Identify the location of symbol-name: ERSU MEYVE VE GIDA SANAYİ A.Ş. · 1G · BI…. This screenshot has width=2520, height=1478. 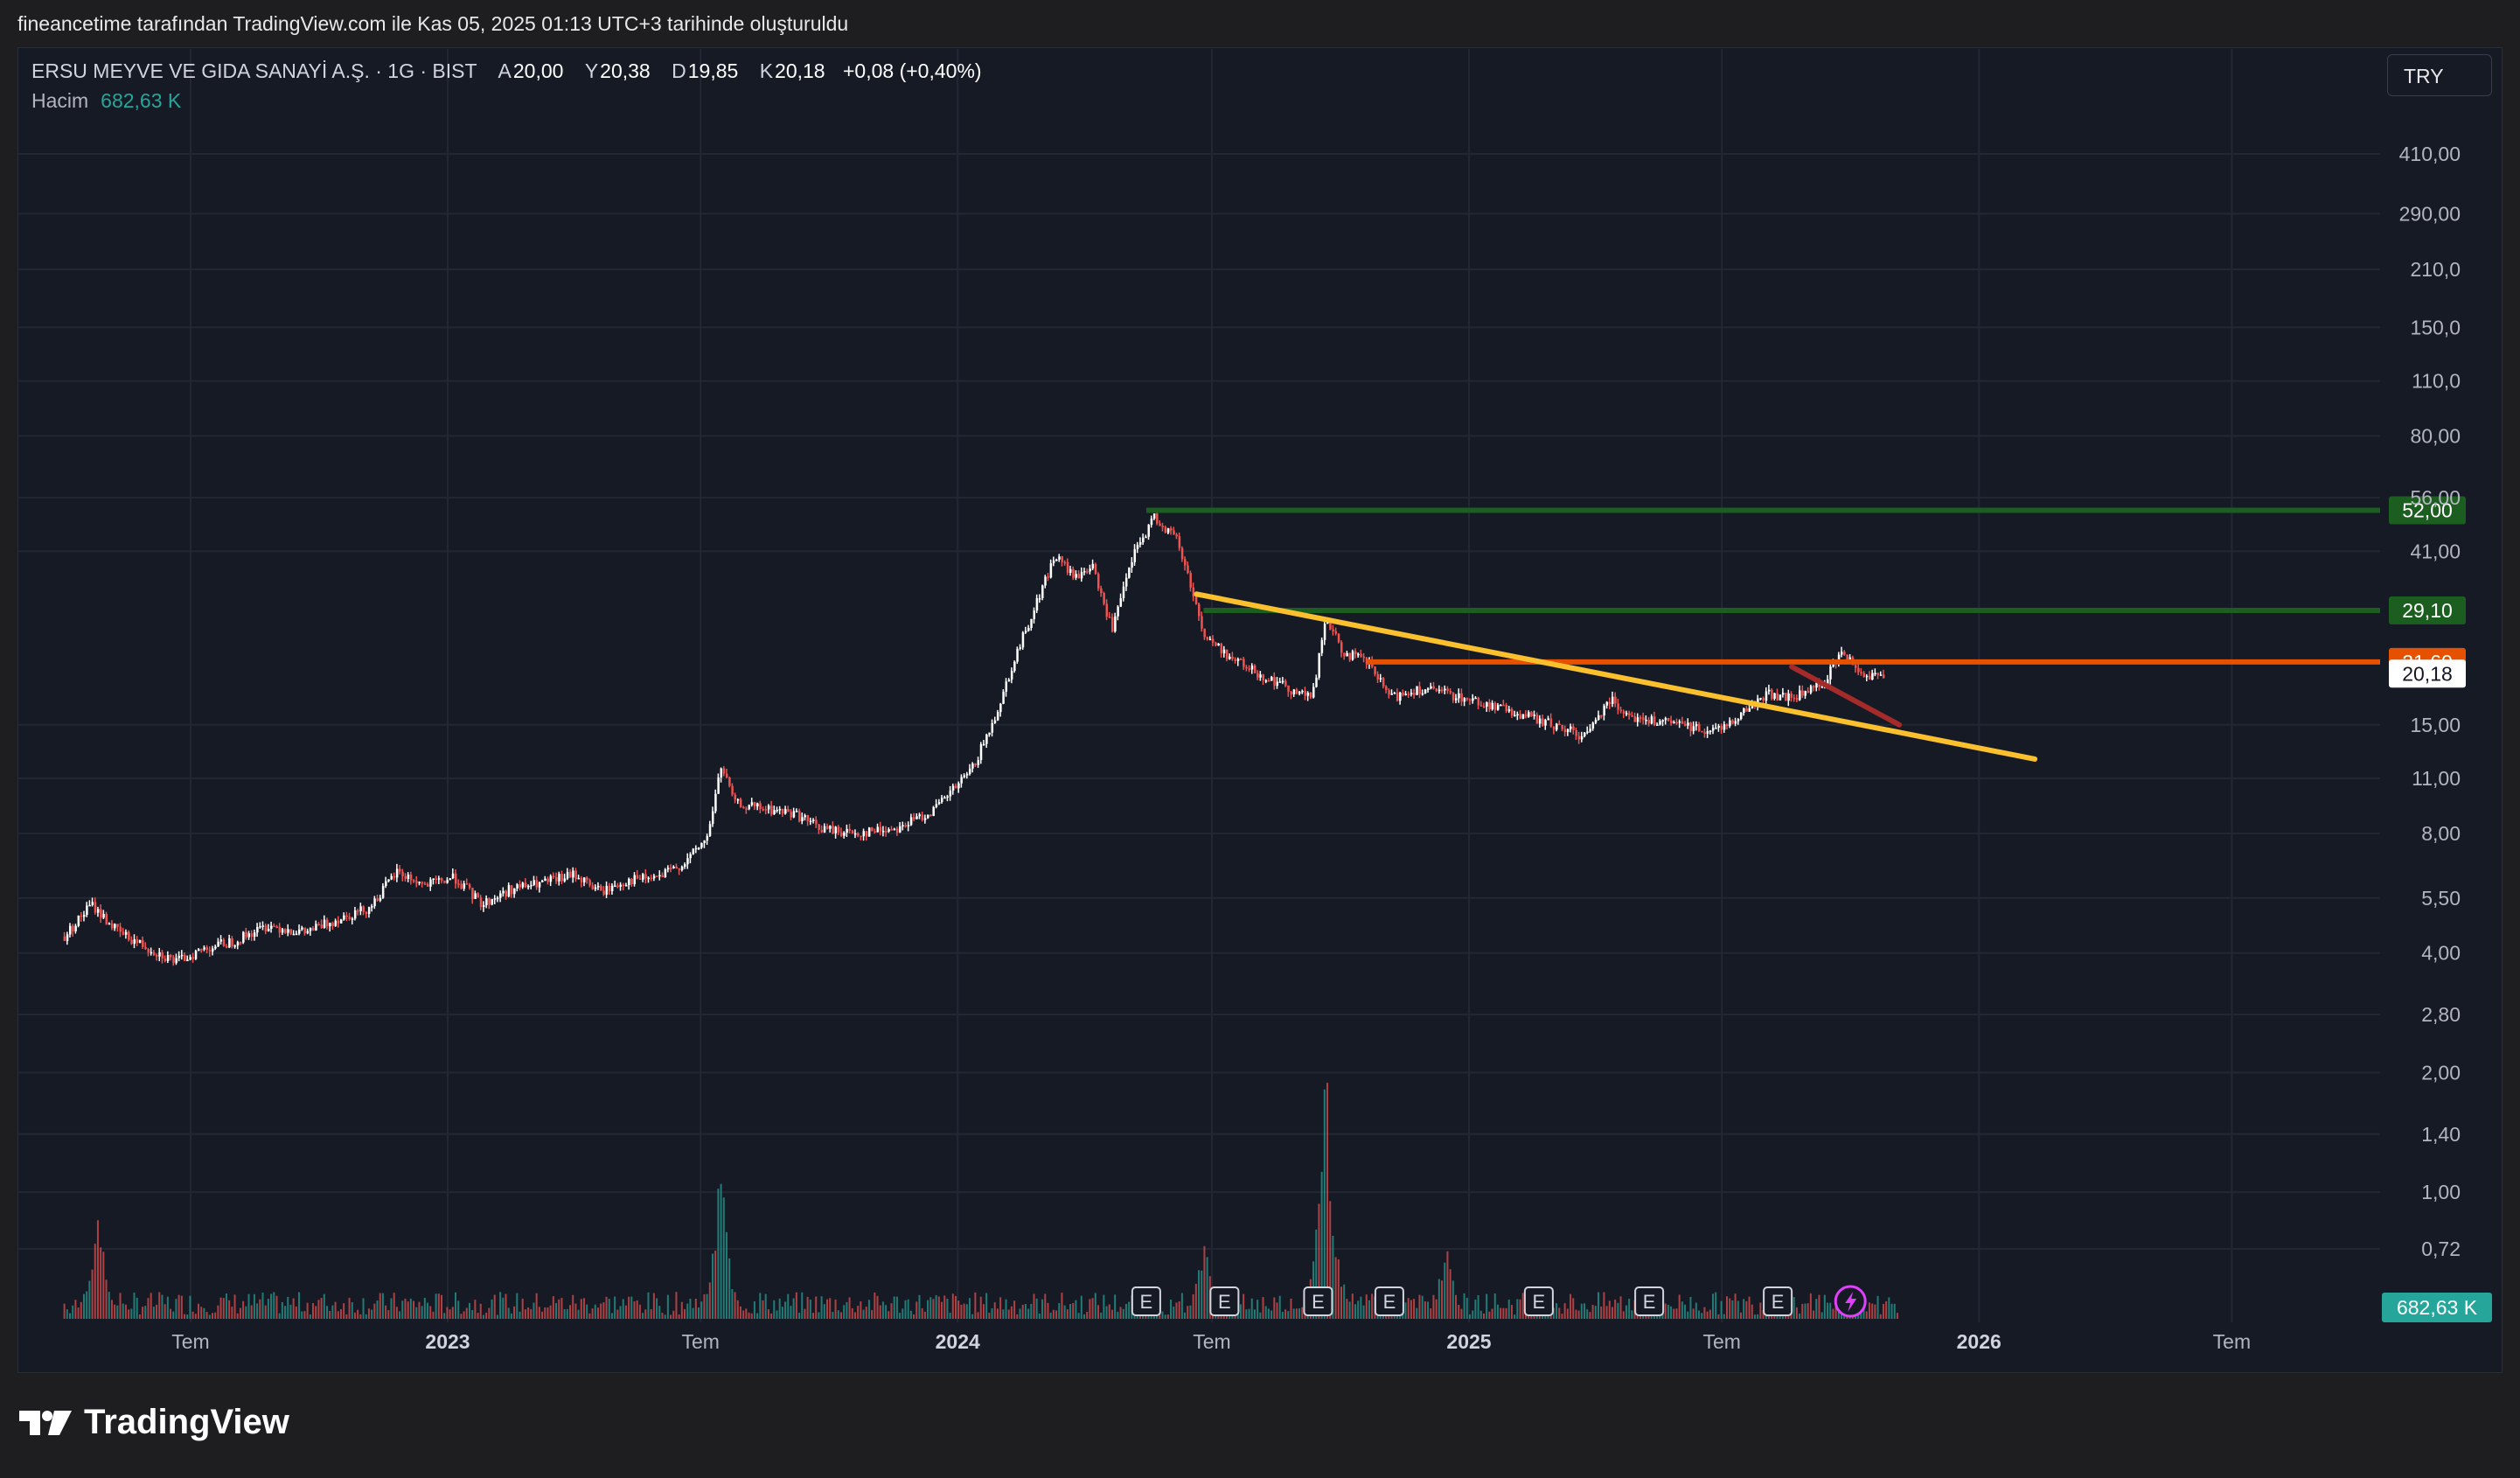
(254, 70).